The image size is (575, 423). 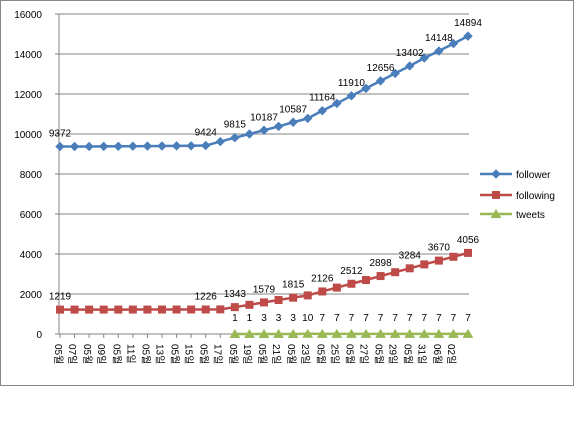 What do you see at coordinates (276, 354) in the screenshot?
I see `x-tick-day: 21일` at bounding box center [276, 354].